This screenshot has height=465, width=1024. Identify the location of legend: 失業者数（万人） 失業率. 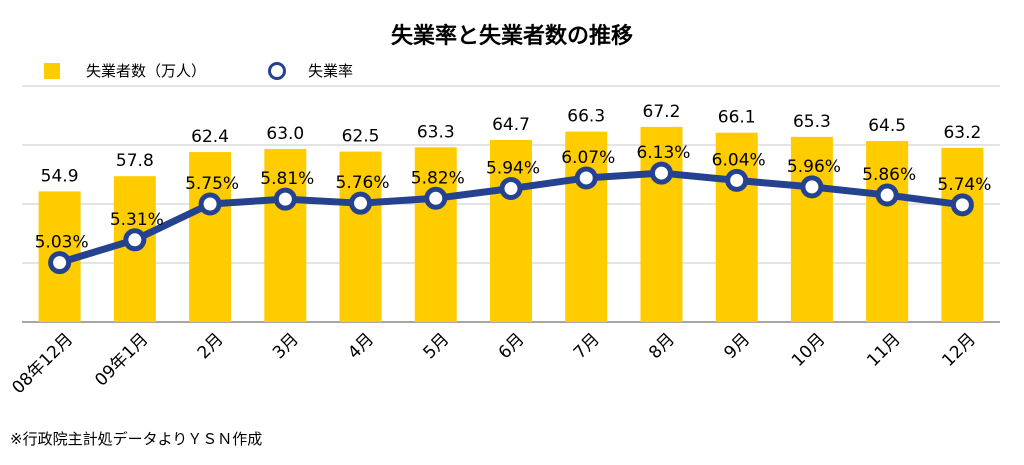
(229, 70).